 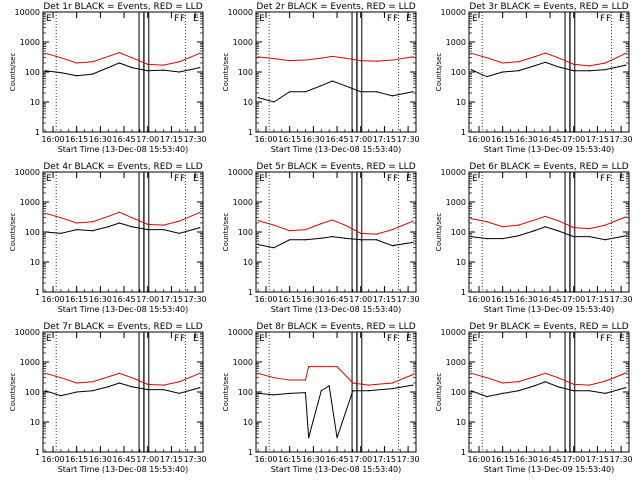 I want to click on plot-frame, so click(x=336, y=72).